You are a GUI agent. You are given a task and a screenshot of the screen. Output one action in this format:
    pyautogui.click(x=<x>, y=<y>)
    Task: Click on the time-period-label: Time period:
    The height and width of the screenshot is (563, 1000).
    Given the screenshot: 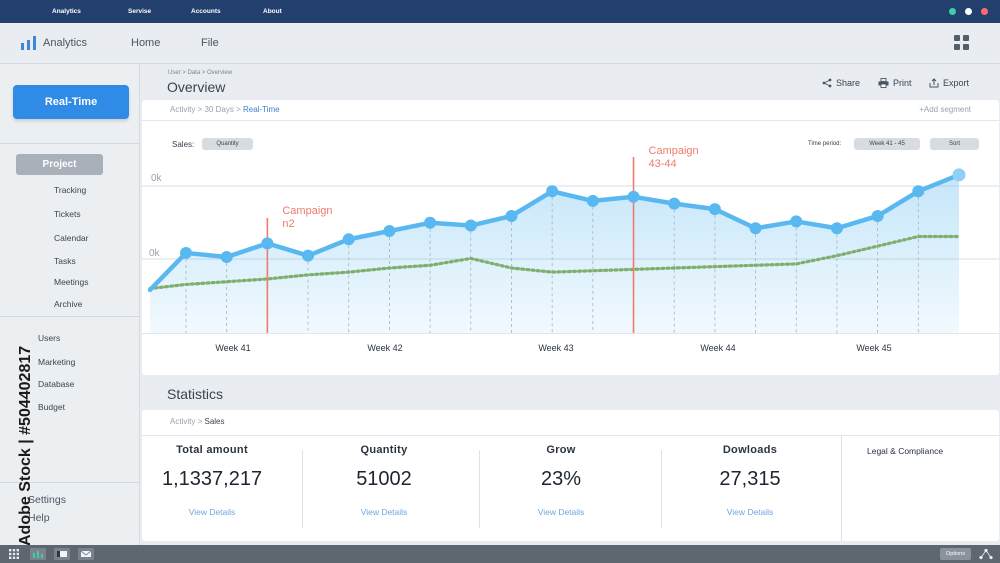 What is the action you would take?
    pyautogui.click(x=825, y=144)
    